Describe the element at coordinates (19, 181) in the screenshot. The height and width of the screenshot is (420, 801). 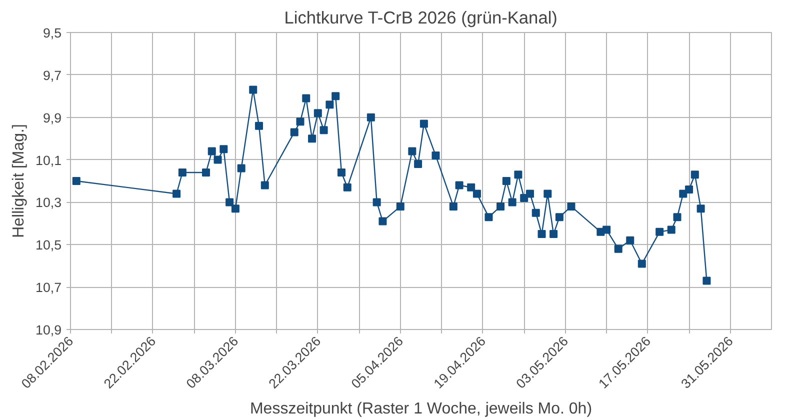
I see `y-axis-title: Helligkeit [Mag.]` at that location.